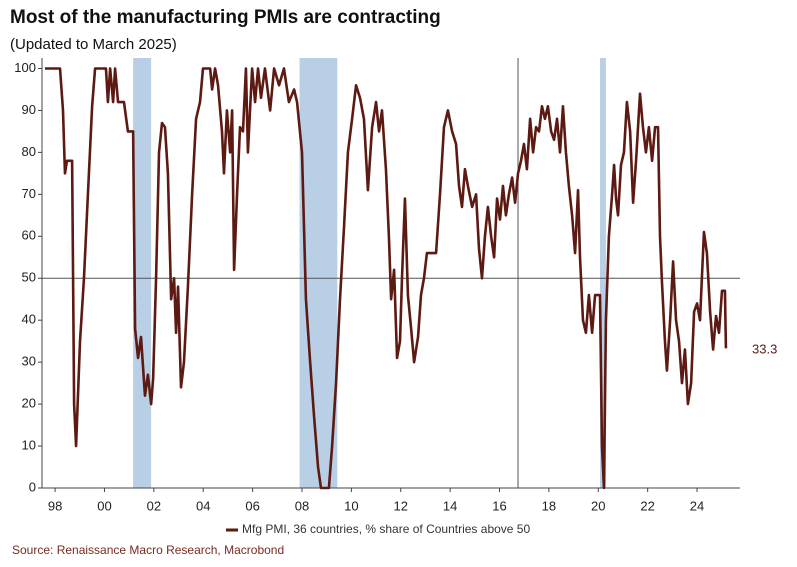 This screenshot has width=797, height=567. I want to click on chart-subtitle: (Updated to March 2025), so click(93, 44).